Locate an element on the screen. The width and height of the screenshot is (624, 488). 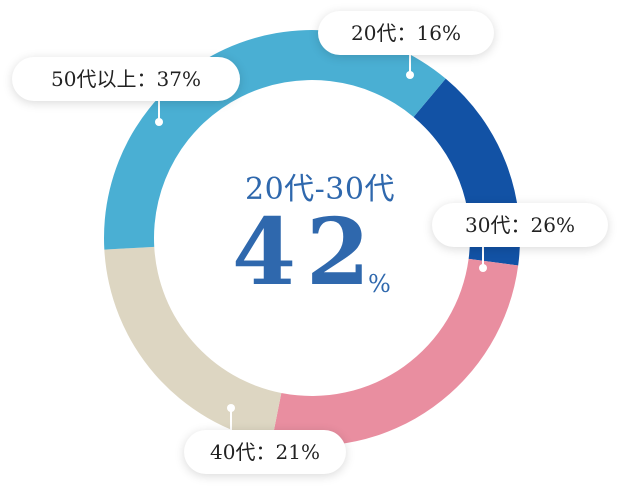
dot-50s-plus is located at coordinates (159, 122).